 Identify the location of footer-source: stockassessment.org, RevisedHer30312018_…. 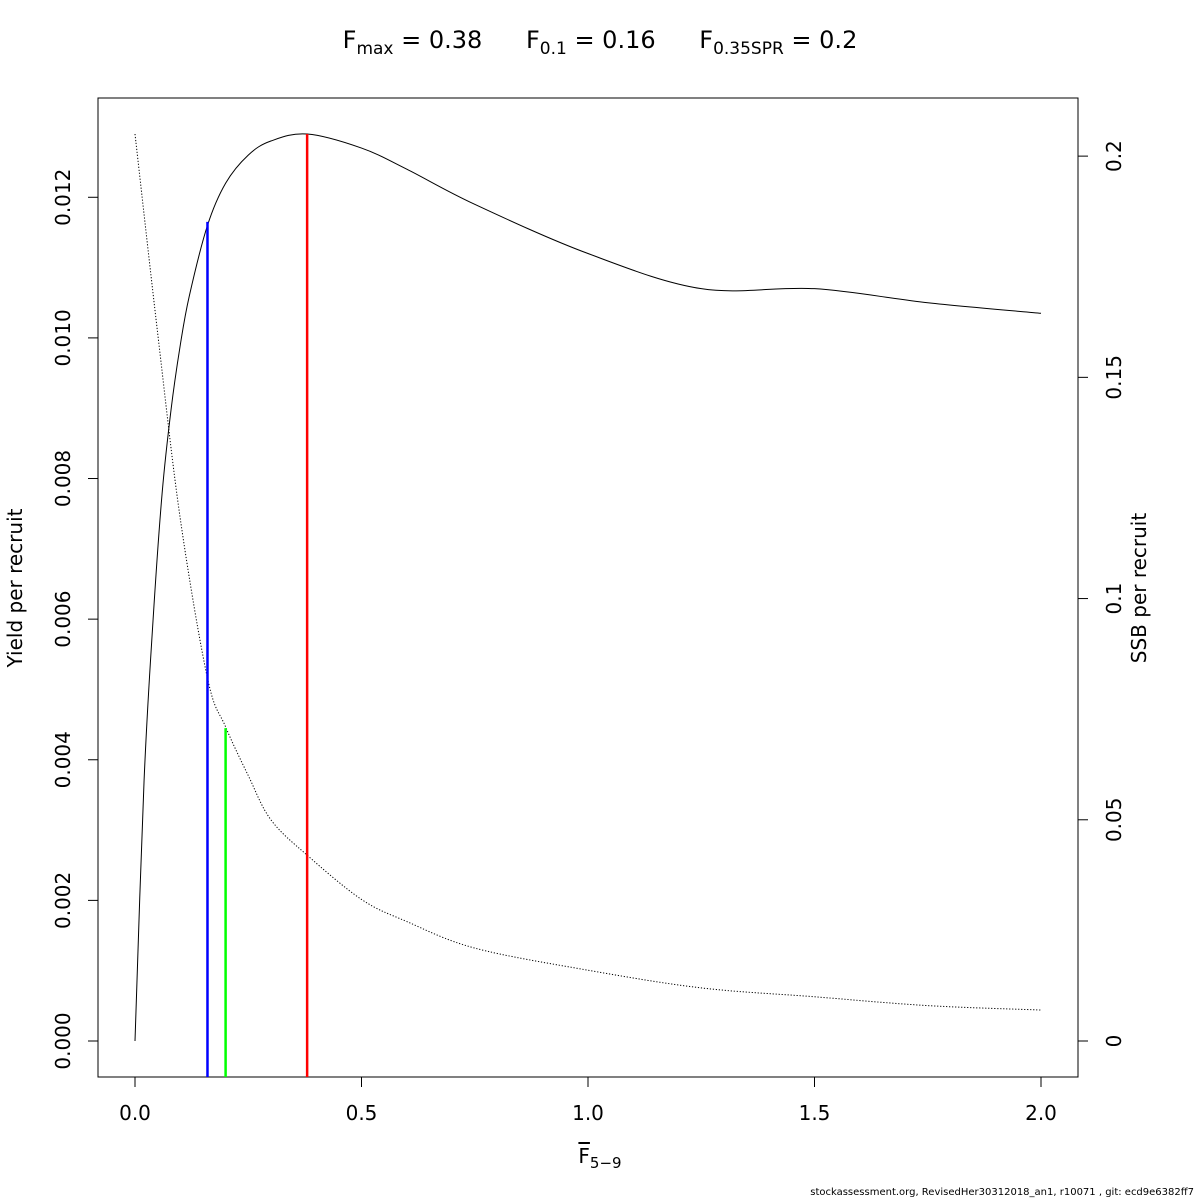
(1002, 1192).